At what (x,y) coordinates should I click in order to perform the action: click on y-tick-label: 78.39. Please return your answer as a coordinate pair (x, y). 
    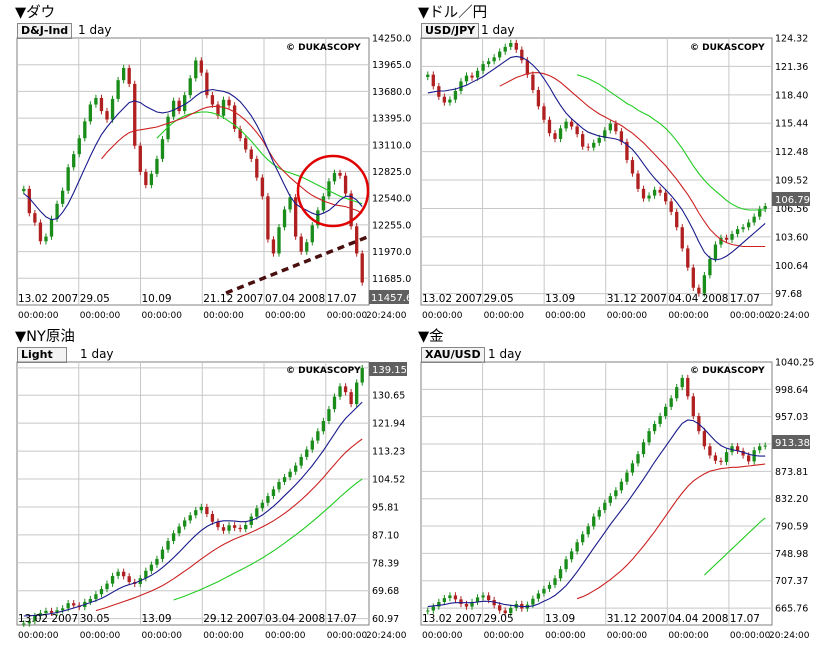
    Looking at the image, I should click on (385, 563).